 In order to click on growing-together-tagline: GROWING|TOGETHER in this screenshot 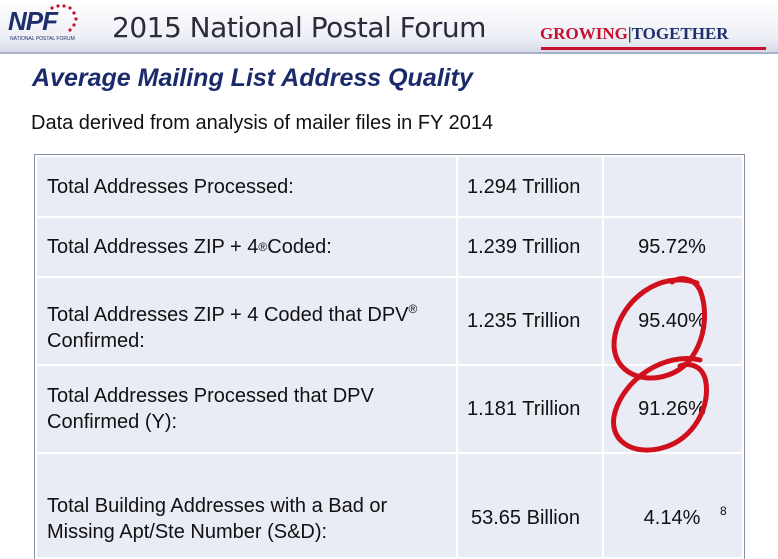, I will do `click(634, 34)`.